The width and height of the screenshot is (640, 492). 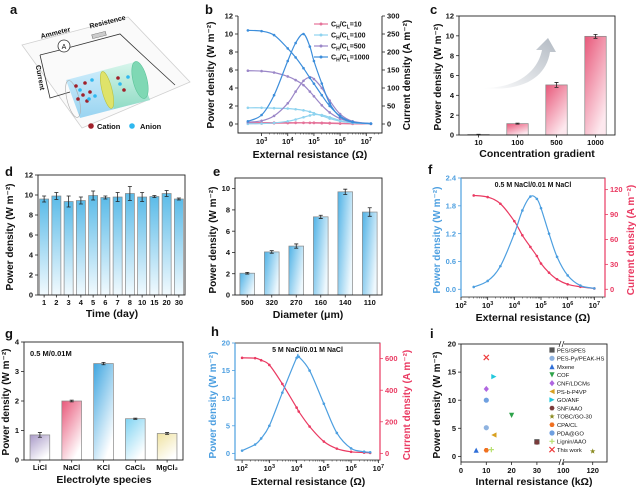 I want to click on x-axis-title: External resistance (Ω), so click(x=533, y=318).